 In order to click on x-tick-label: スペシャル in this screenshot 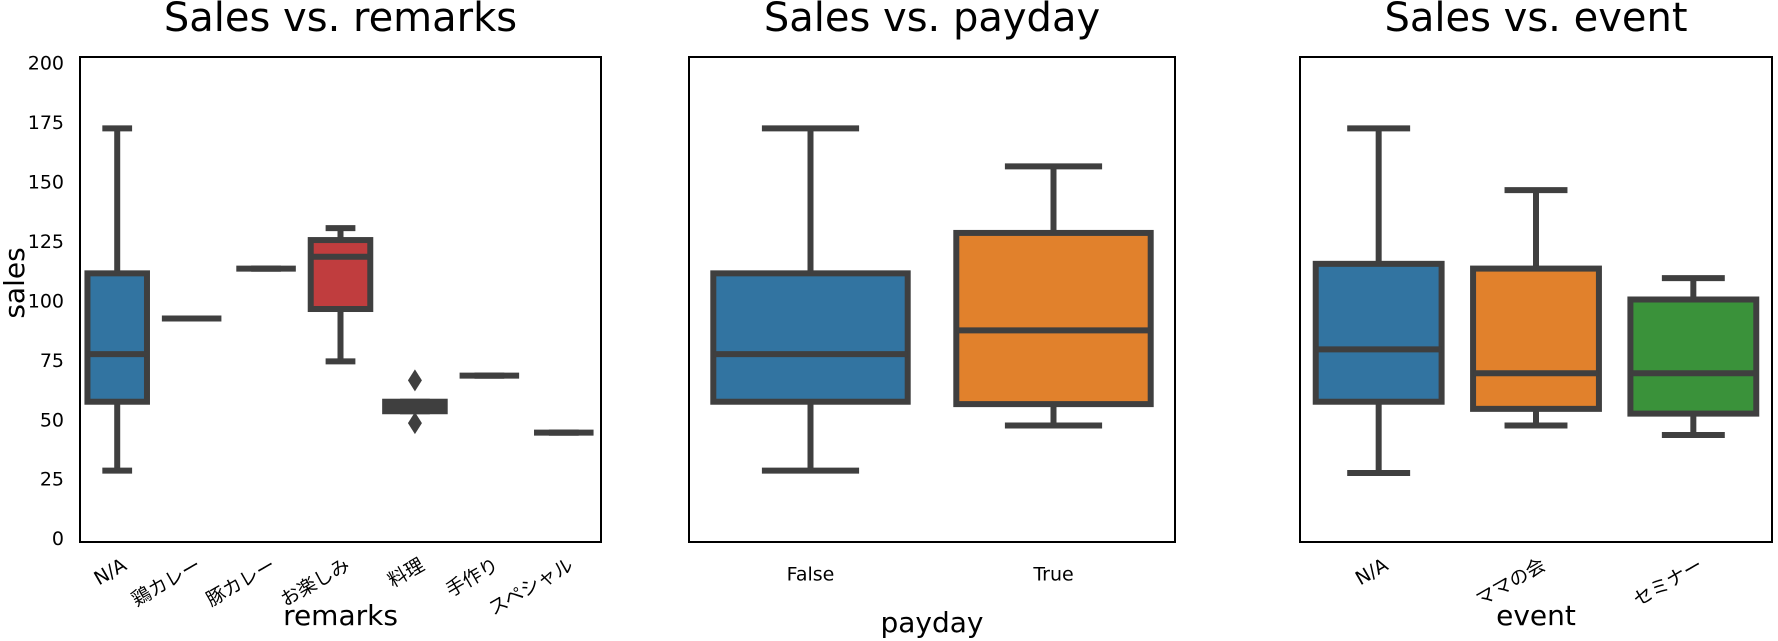, I will do `click(531, 587)`.